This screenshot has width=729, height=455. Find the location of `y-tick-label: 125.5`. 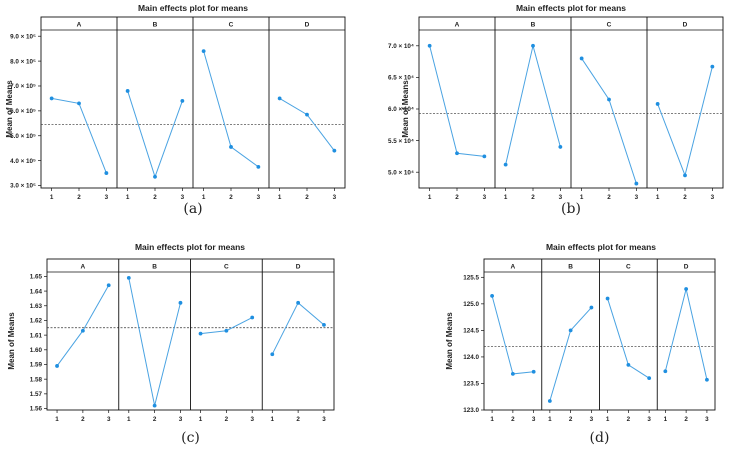

y-tick-label: 125.5 is located at coordinates (471, 278).